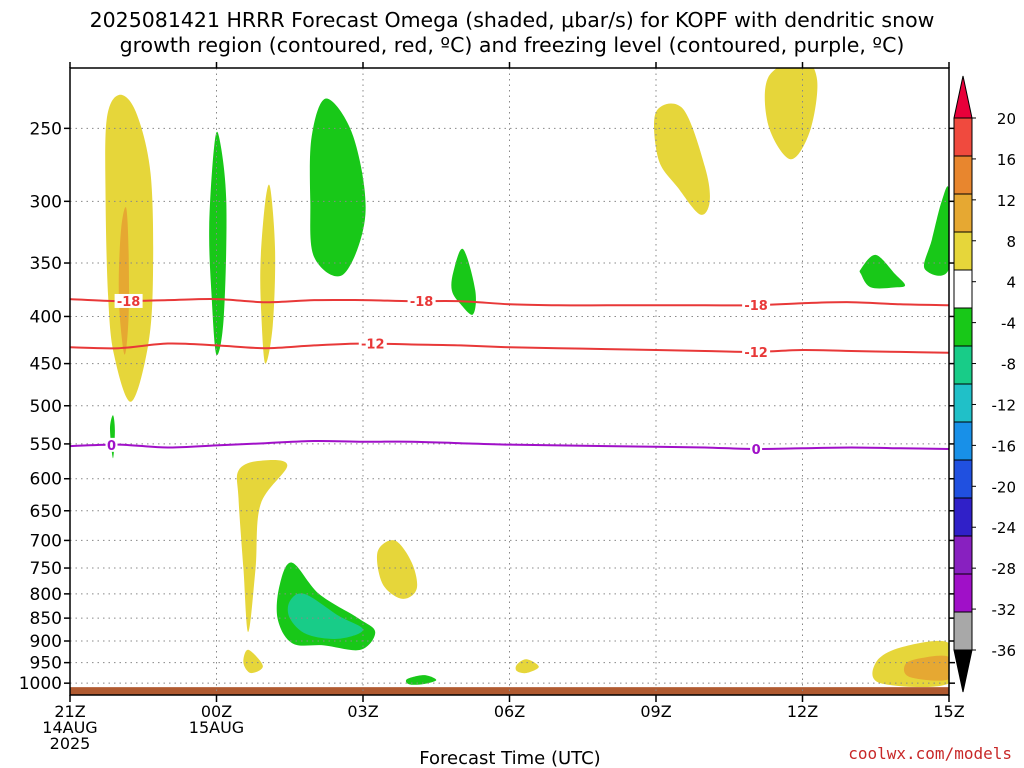 This screenshot has height=768, width=1024. Describe the element at coordinates (1004, 528) in the screenshot. I see `colorbar-label: -24` at that location.